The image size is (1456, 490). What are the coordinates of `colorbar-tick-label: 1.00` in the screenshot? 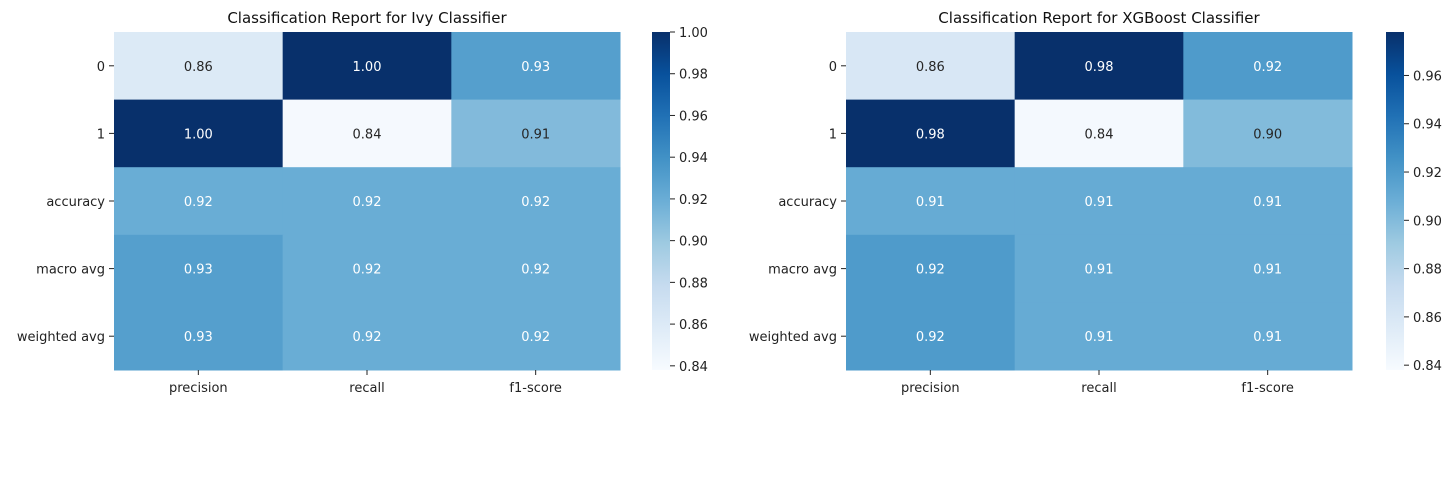 It's located at (693, 33).